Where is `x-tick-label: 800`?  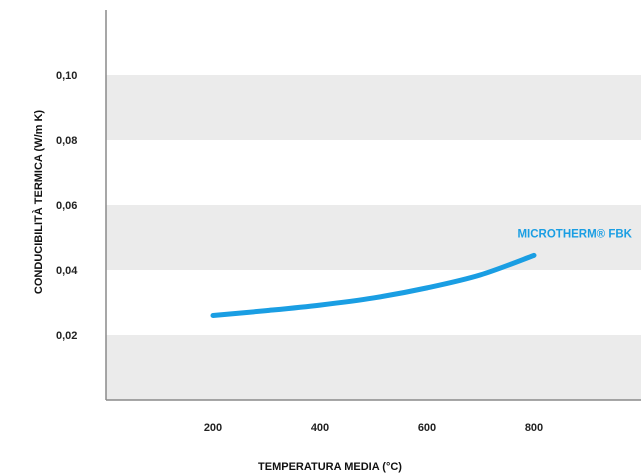 x-tick-label: 800 is located at coordinates (534, 428).